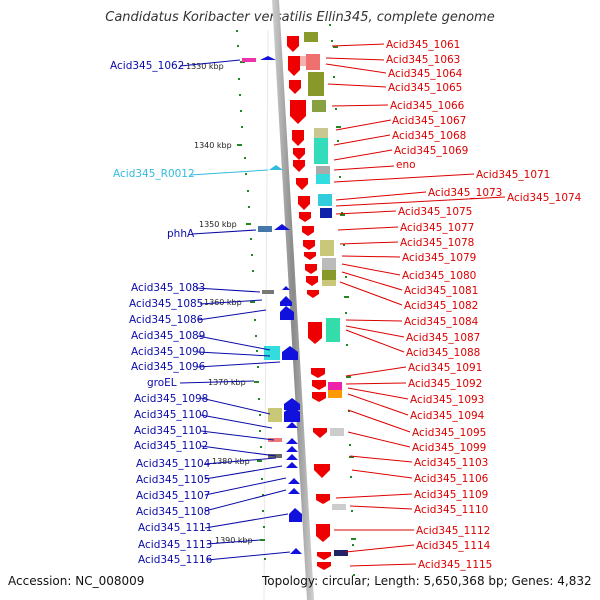 The width and height of the screenshot is (600, 600). Describe the element at coordinates (168, 352) in the screenshot. I see `gene-label: Acid345_1090` at that location.